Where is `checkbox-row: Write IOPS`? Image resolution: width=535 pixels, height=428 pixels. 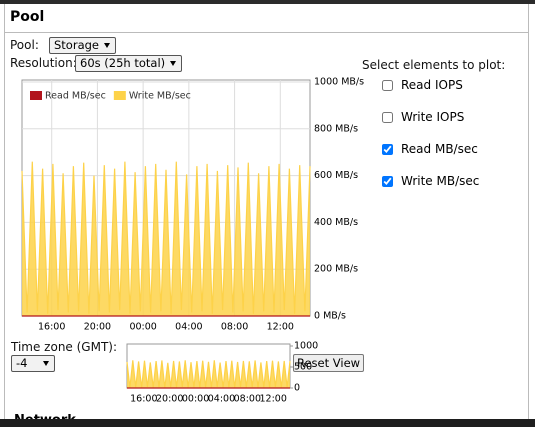 checkbox-row: Write IOPS is located at coordinates (423, 117).